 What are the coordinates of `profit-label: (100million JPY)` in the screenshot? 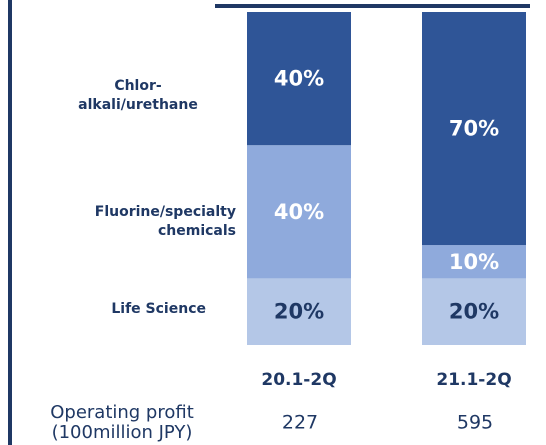 It's located at (122, 432).